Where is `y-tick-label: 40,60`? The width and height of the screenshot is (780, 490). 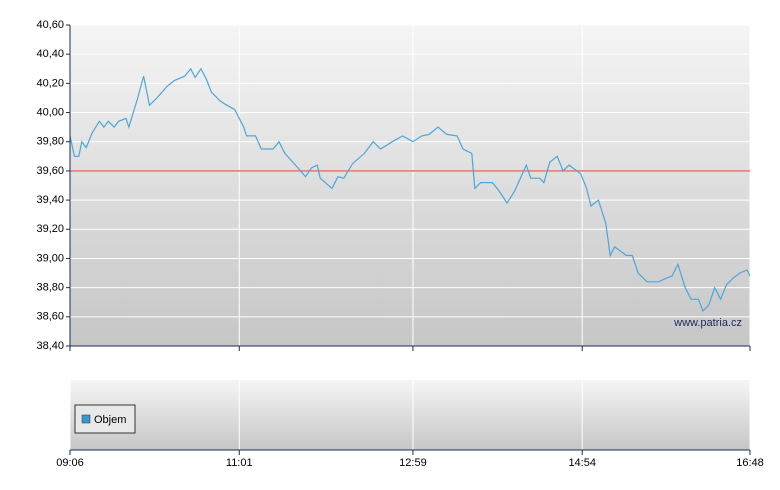 y-tick-label: 40,60 is located at coordinates (50, 25).